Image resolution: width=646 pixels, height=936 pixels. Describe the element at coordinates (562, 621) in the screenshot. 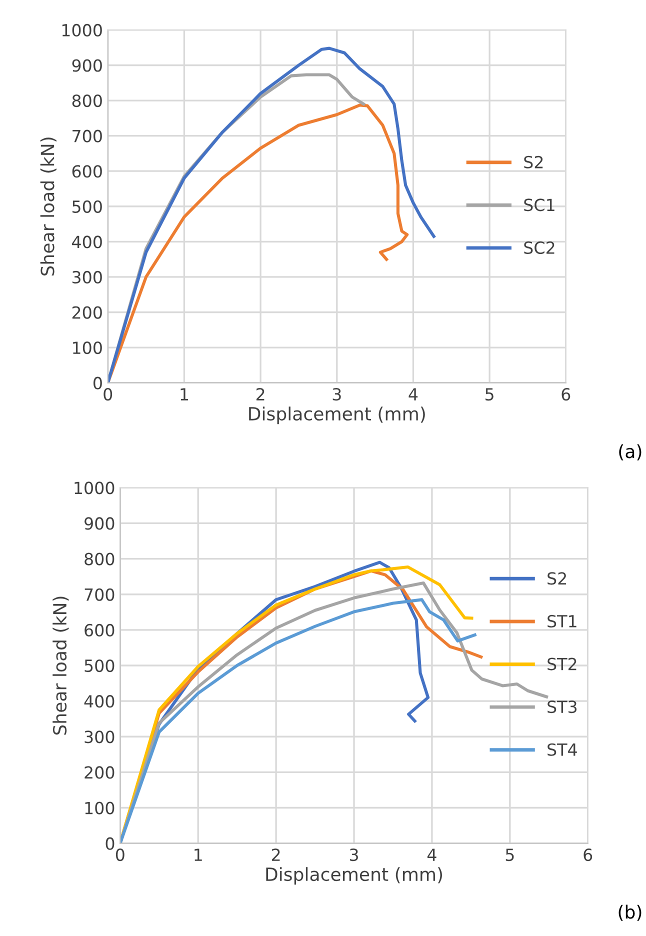

I see `legend-label: ST1` at that location.